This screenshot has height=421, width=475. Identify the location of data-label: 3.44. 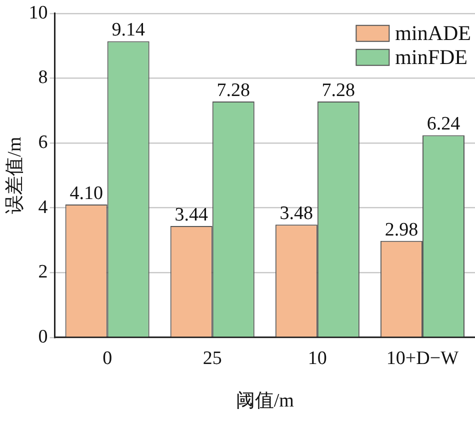
(191, 215).